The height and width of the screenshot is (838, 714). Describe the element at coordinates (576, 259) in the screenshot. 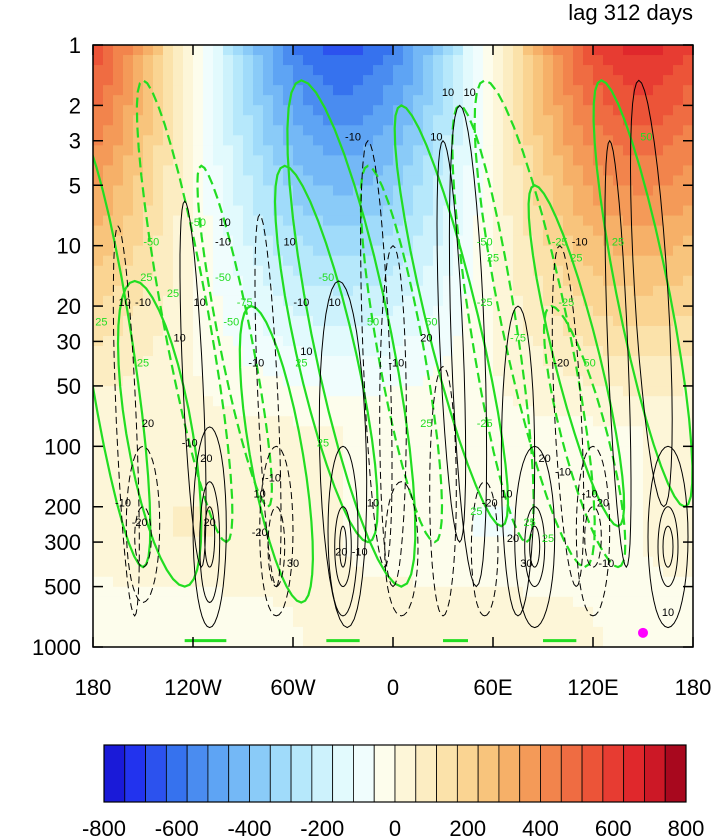

I see `contour-label-green: 25` at that location.